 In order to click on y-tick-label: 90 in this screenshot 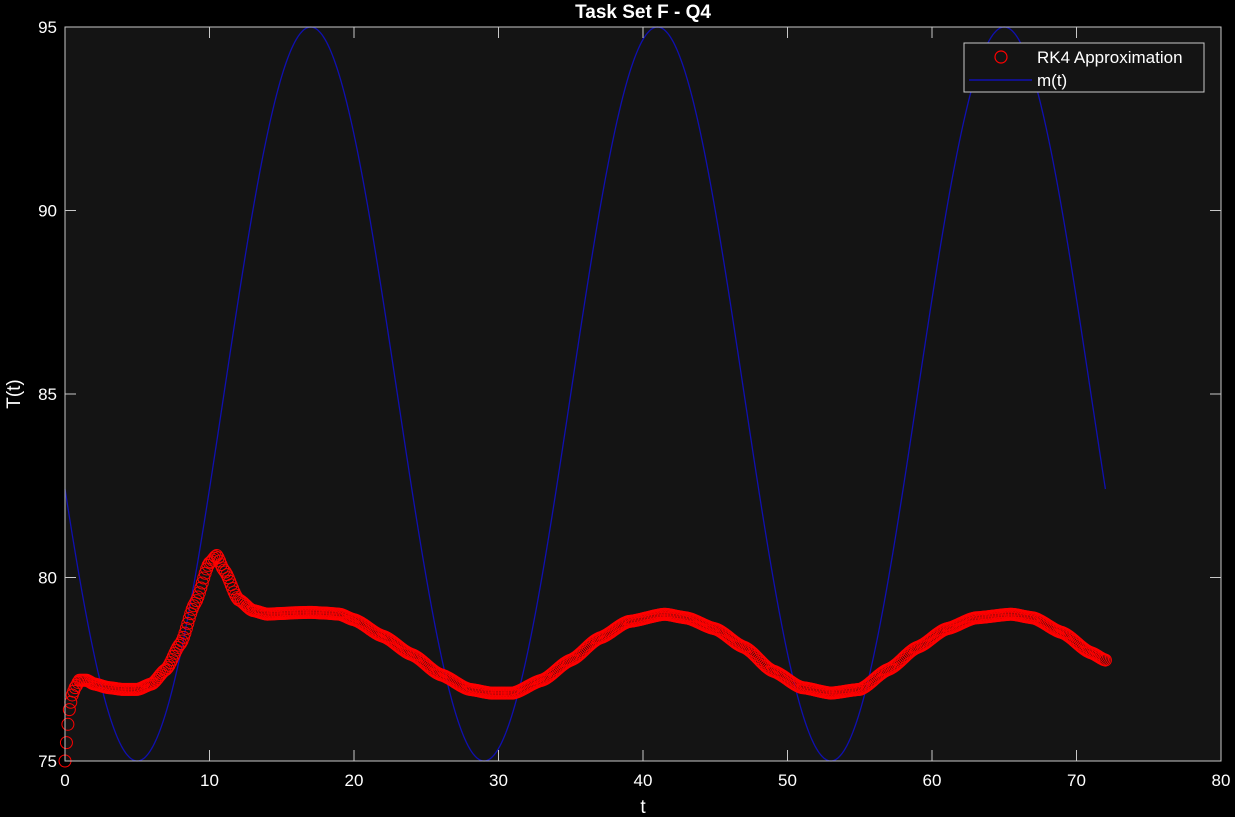, I will do `click(47, 211)`.